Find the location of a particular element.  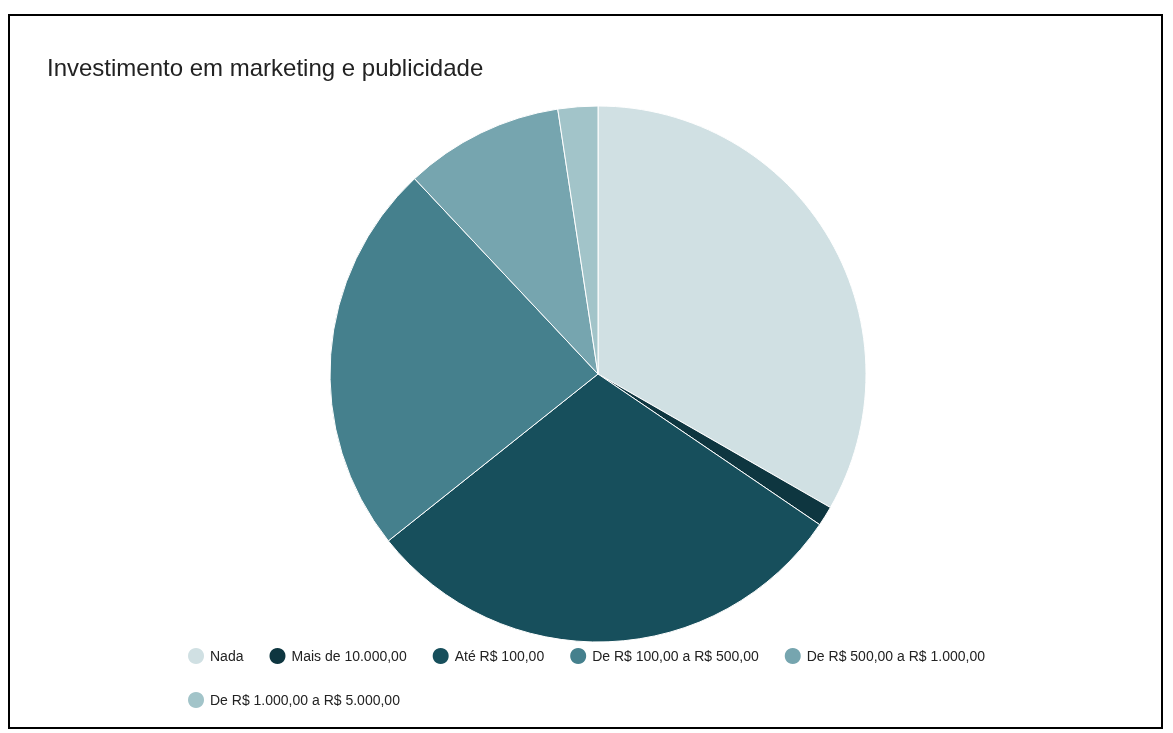

legend-label: De R$ 500,00 a R$ 1.000,00 is located at coordinates (896, 656).